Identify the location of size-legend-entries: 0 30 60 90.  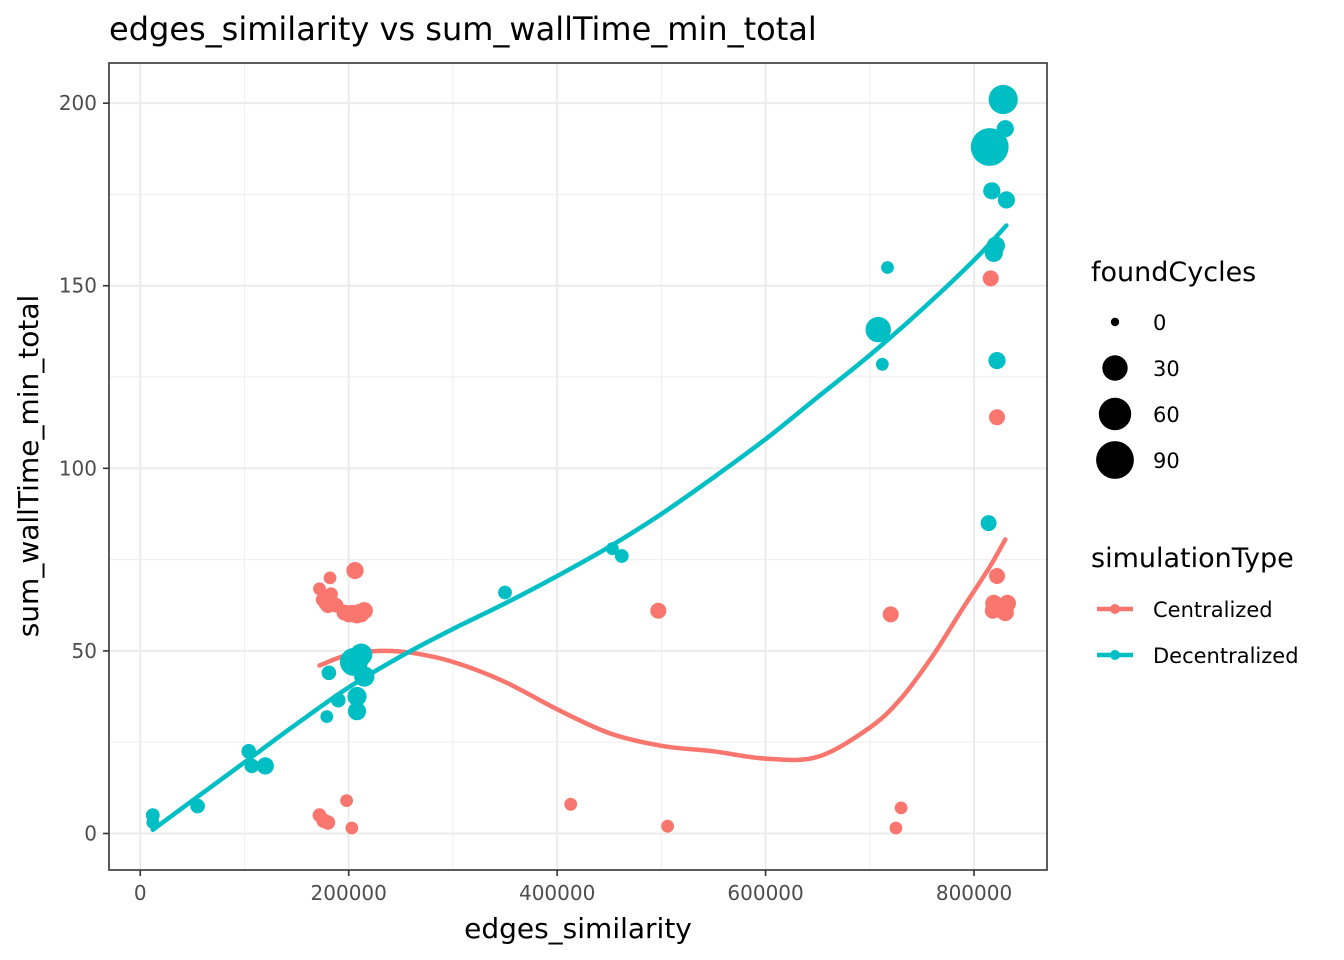
(1138, 395).